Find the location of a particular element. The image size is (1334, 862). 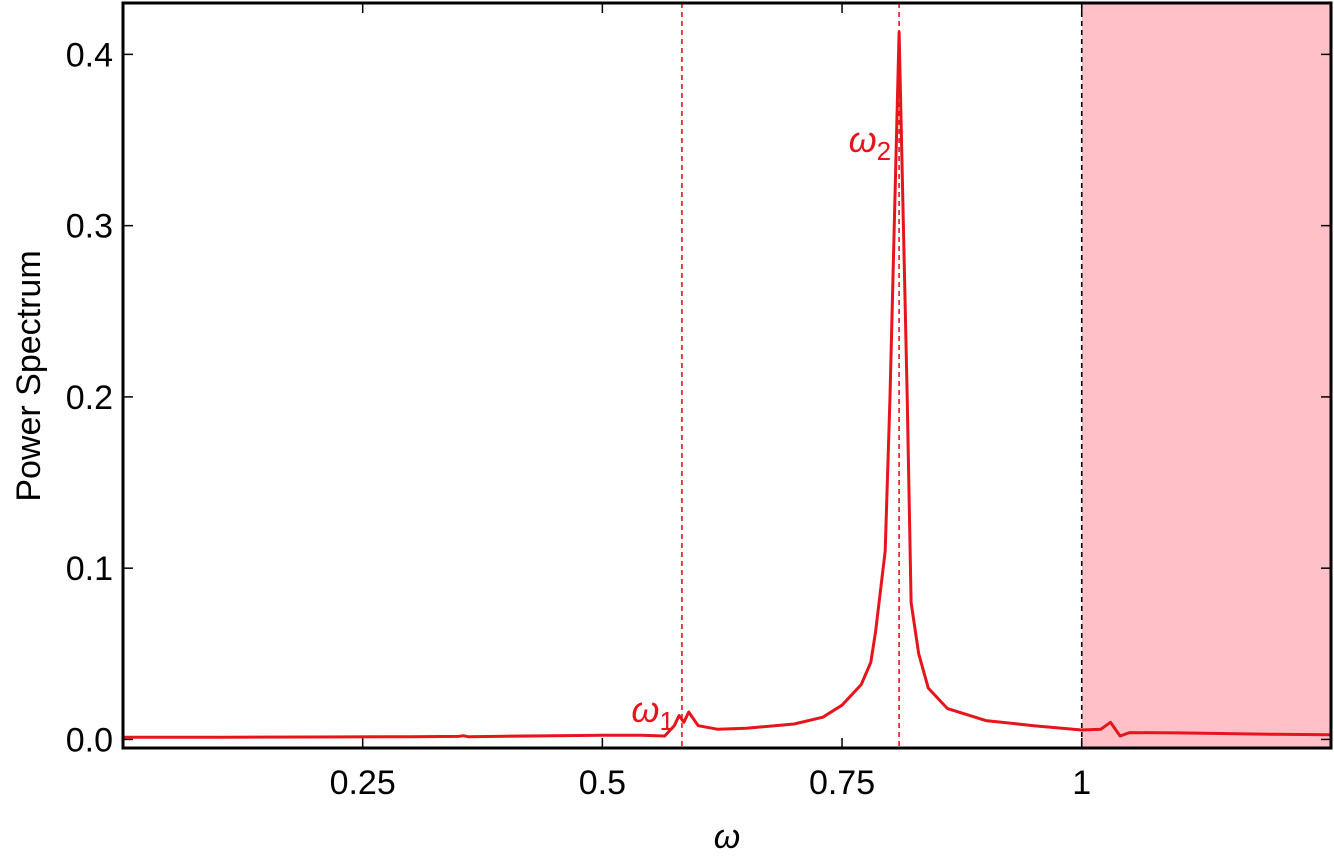

y-axis-label: Power Spectrum is located at coordinates (29, 375).